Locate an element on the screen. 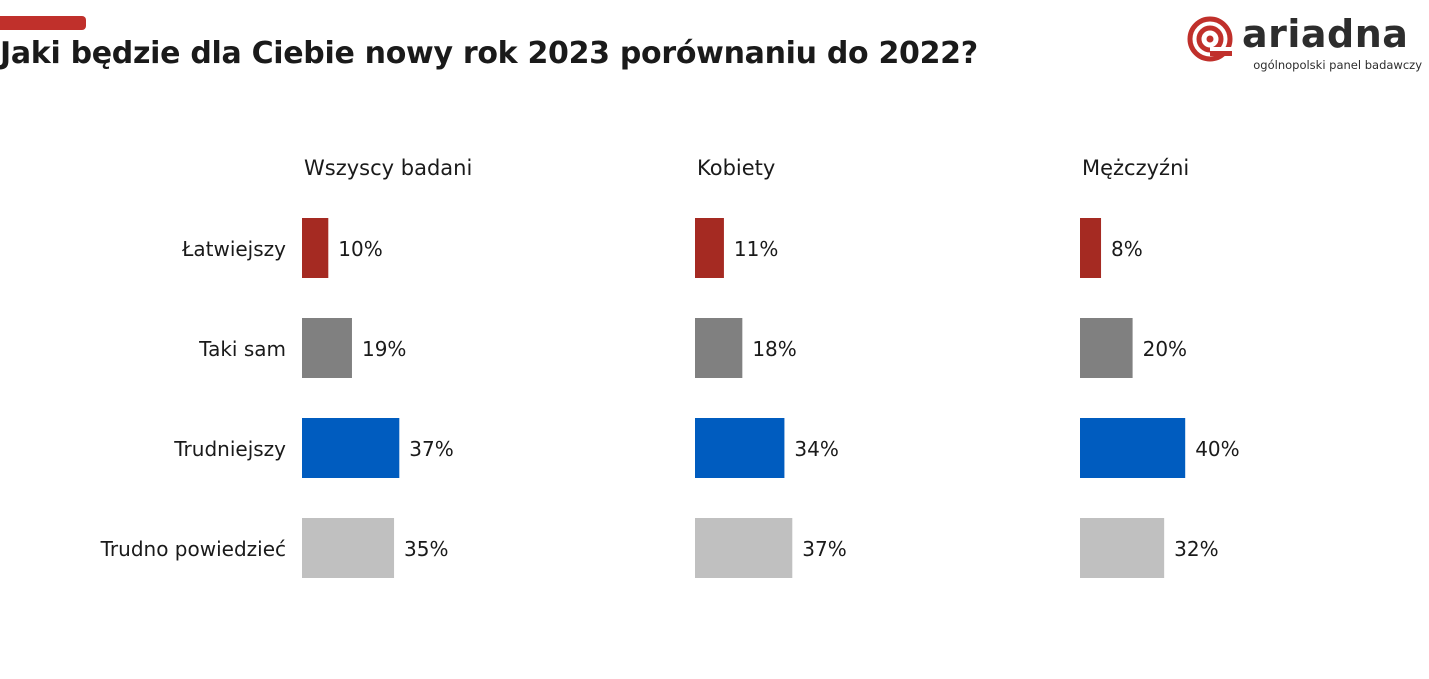 This screenshot has height=679, width=1429. data-label: 8% is located at coordinates (1127, 249).